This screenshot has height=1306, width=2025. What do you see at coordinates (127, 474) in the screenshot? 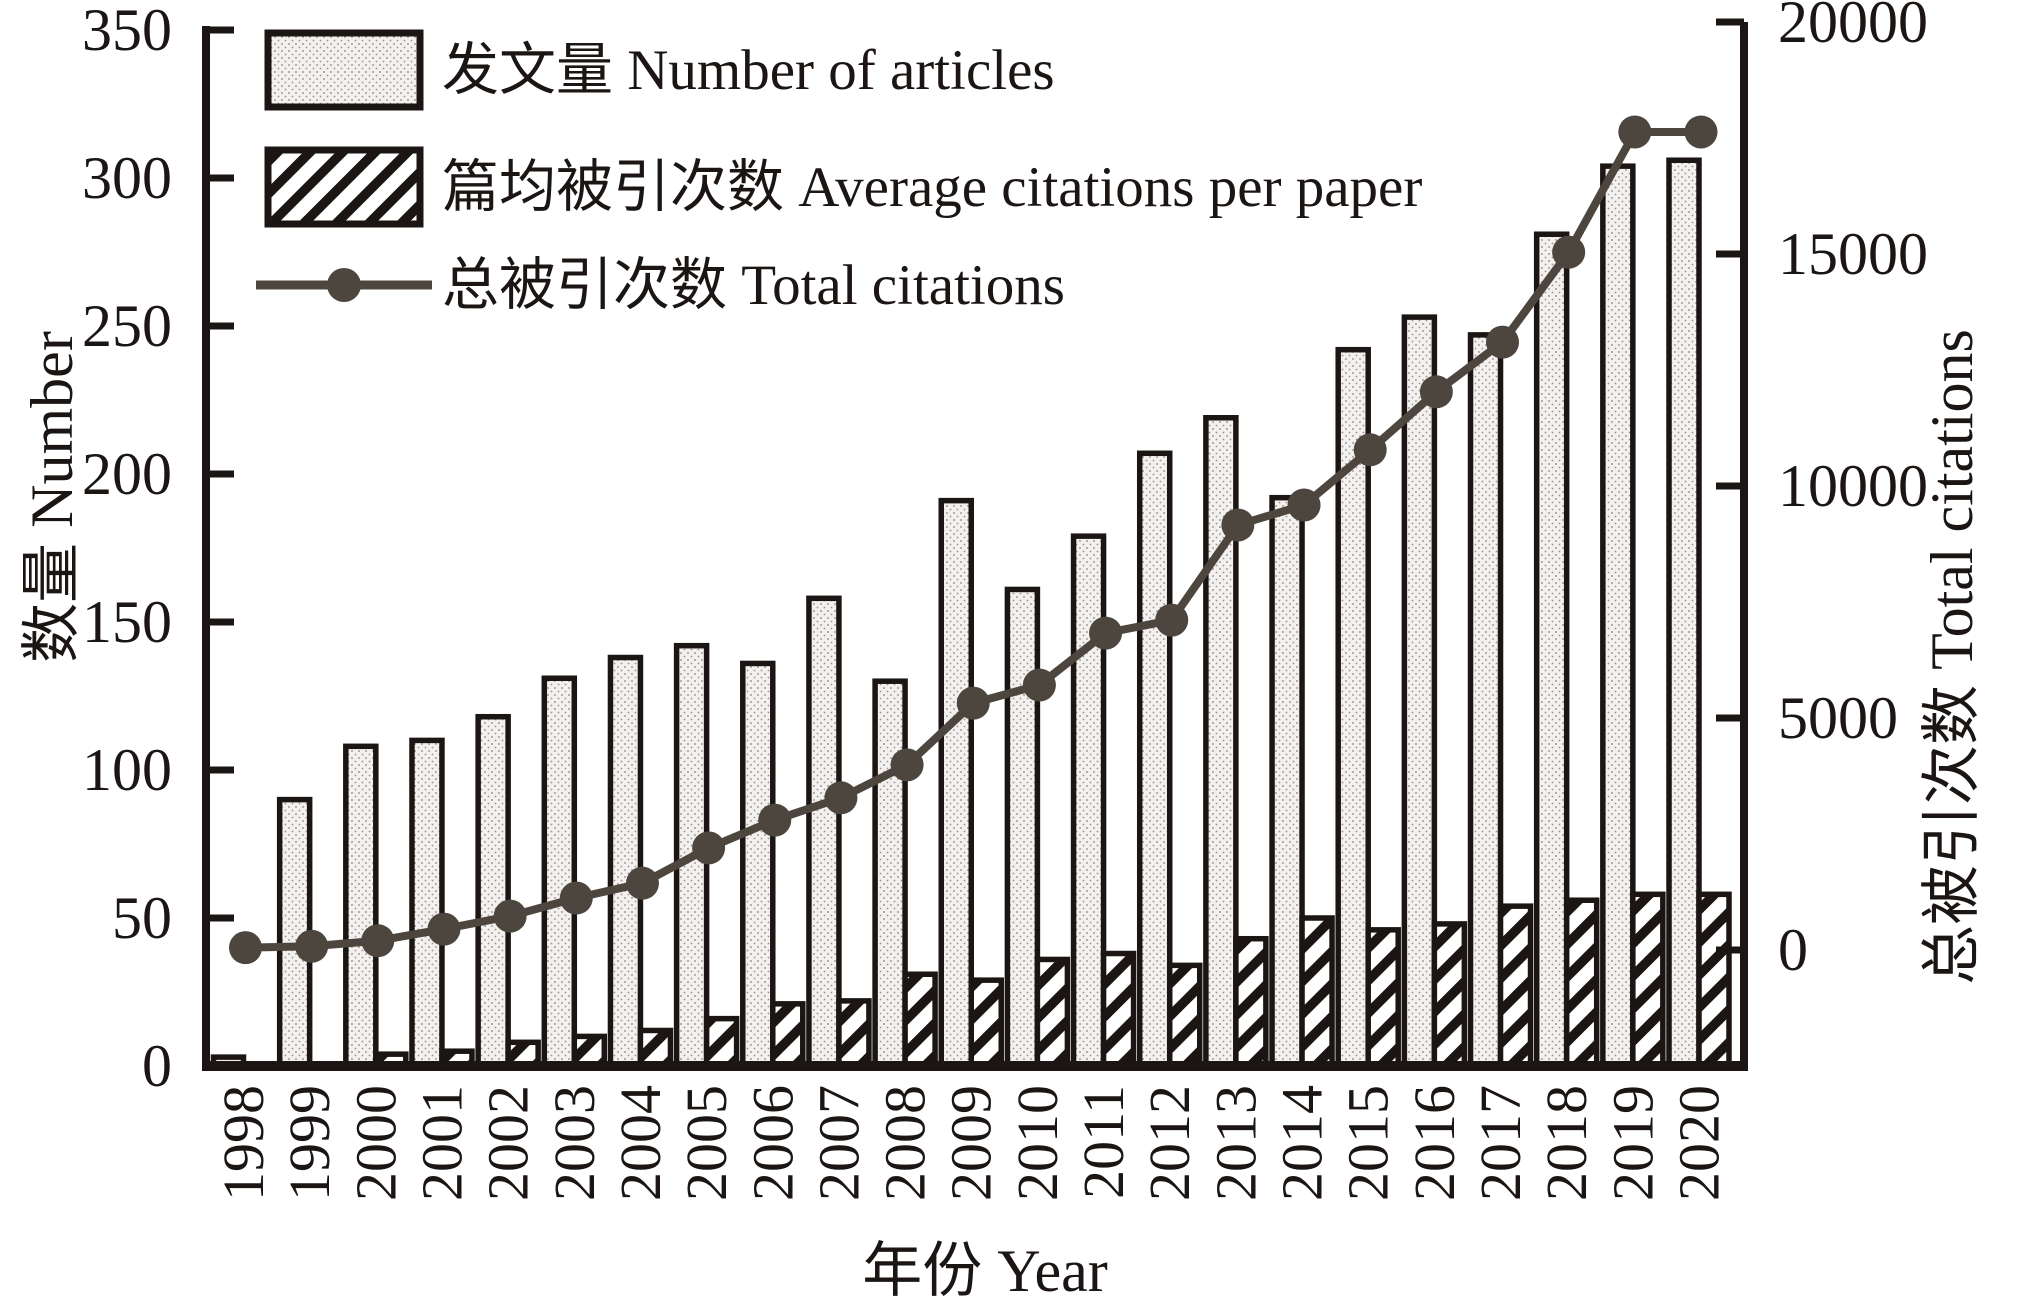
I see `left-axis-tick-label: 200` at bounding box center [127, 474].